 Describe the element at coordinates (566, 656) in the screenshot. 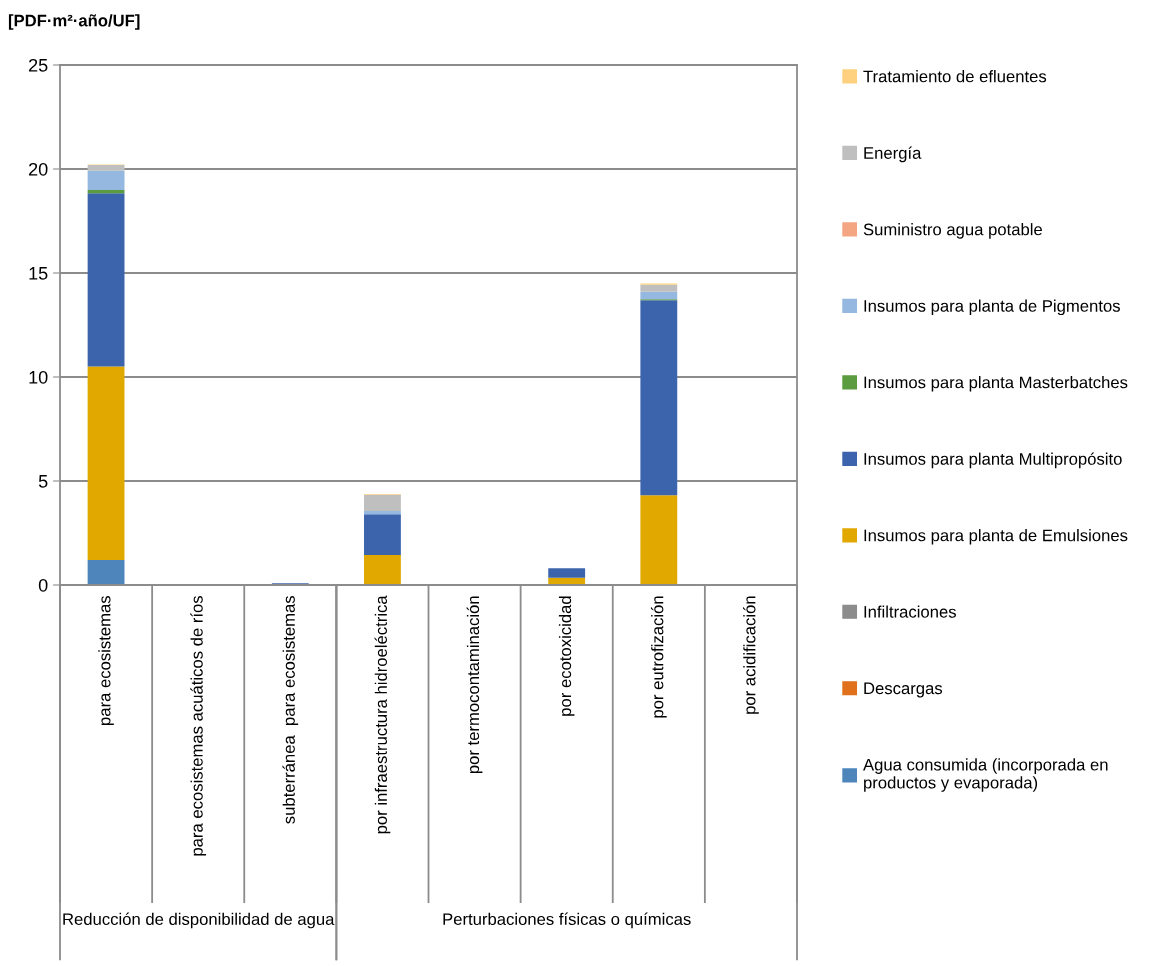

I see `x-tick-label: por ecotoxicidad` at that location.